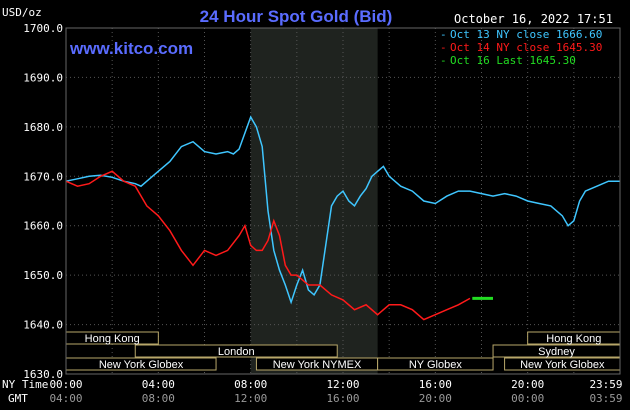  What do you see at coordinates (65, 398) in the screenshot?
I see `x-tick-label-gmt: 04:00` at bounding box center [65, 398].